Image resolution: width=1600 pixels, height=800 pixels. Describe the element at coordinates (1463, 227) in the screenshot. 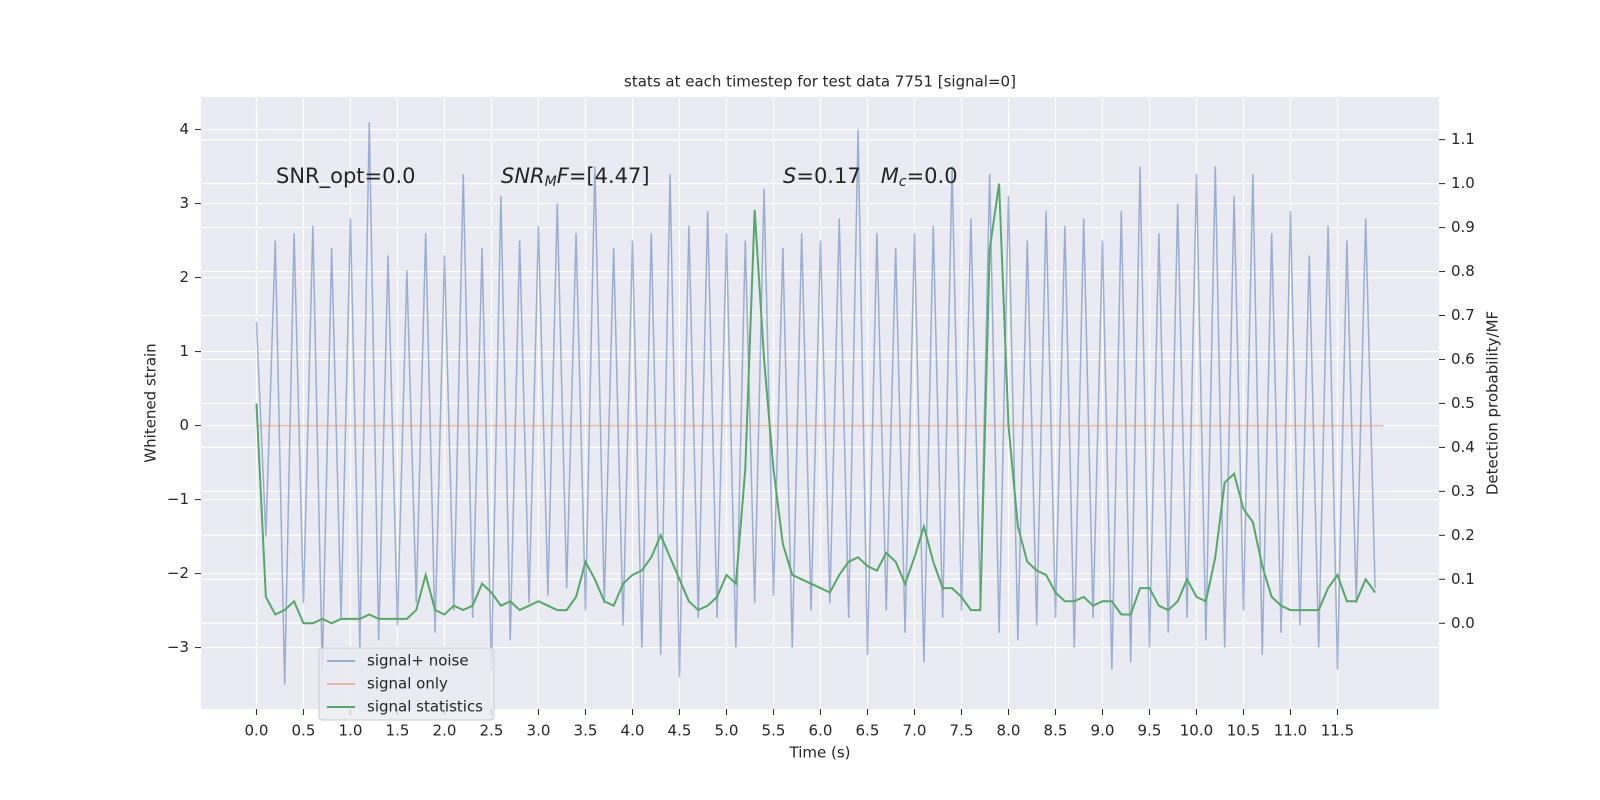

I see `y2-tick-label: 0.9` at that location.